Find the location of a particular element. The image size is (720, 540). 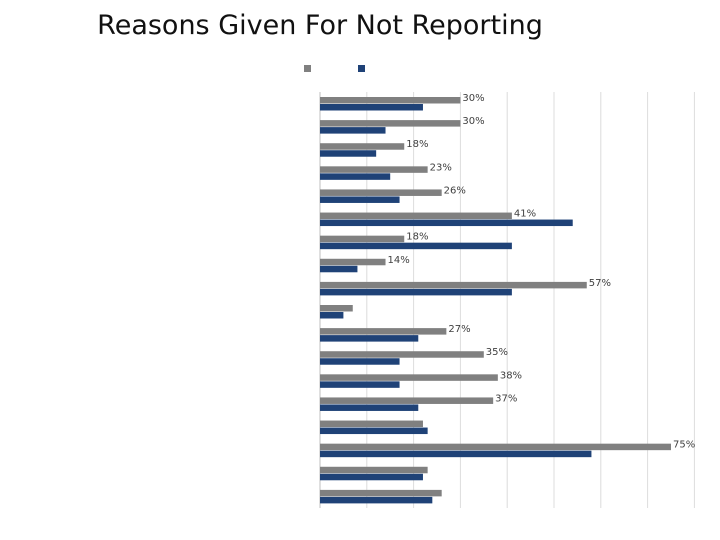

data-label: 26% is located at coordinates (455, 190).